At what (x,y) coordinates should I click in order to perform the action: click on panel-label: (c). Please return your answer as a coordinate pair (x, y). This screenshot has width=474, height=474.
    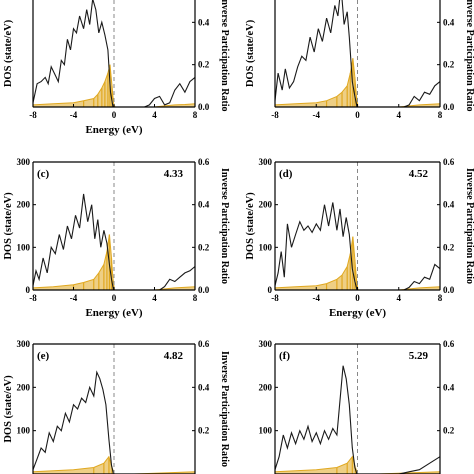
    Looking at the image, I should click on (43, 174).